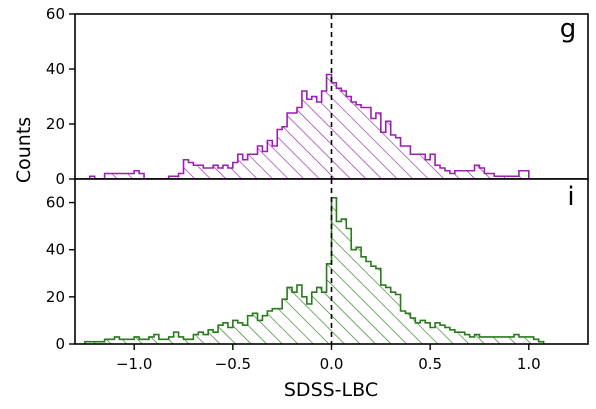 This screenshot has width=596, height=409. I want to click on y-tick-label-g: 40, so click(55, 69).